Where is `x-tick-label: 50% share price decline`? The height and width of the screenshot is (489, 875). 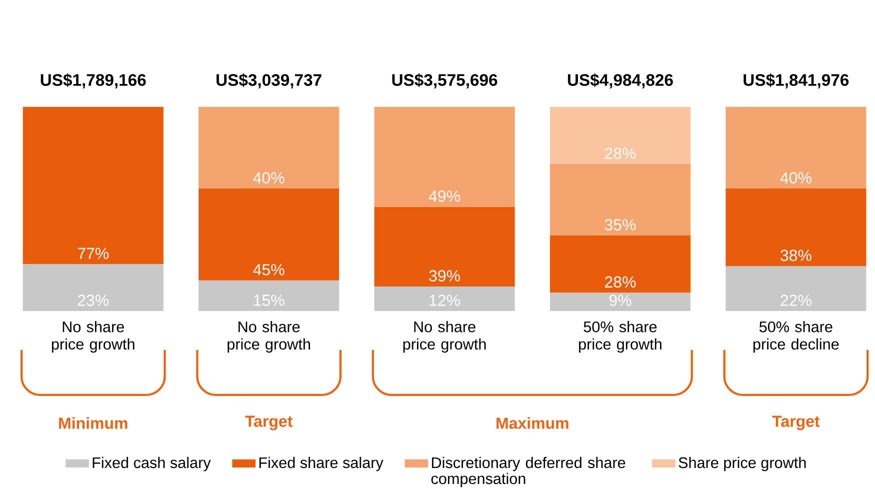
x-tick-label: 50% share price decline is located at coordinates (796, 337).